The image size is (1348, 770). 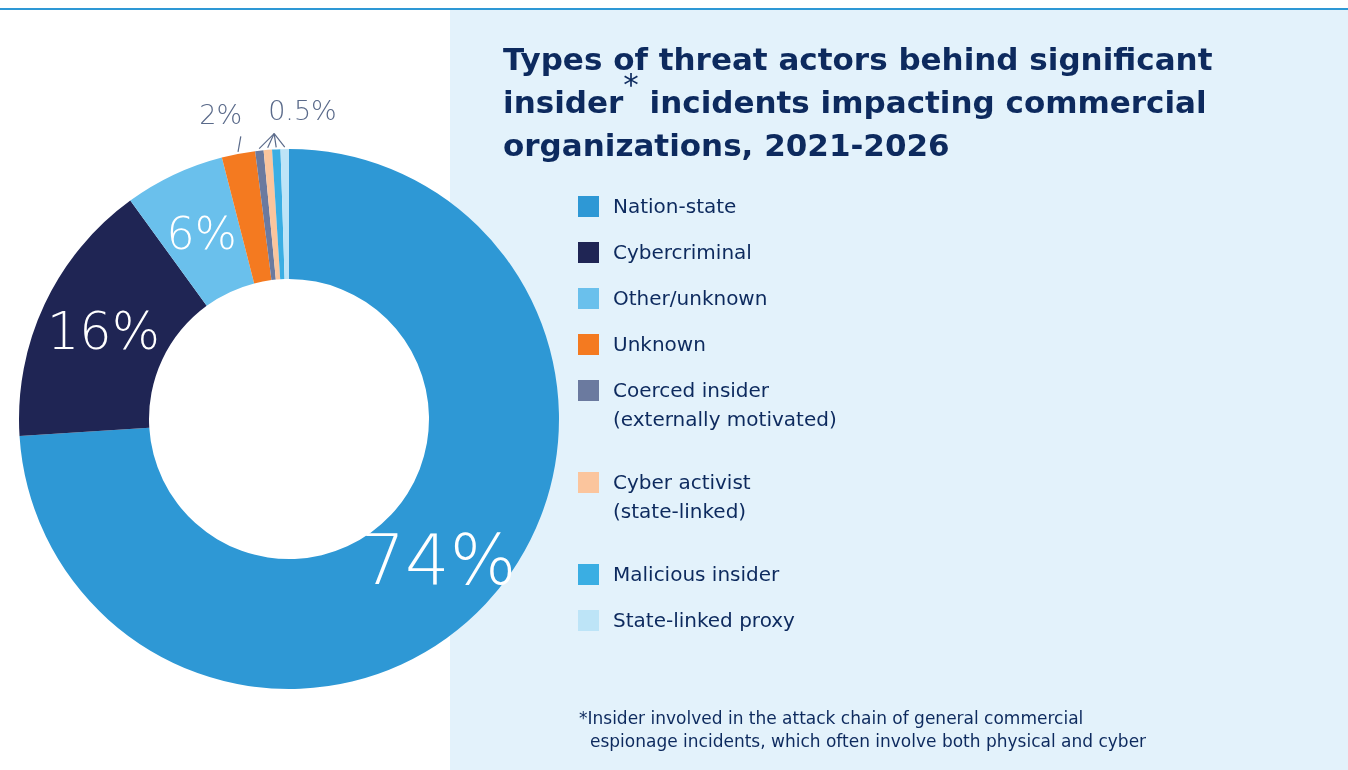 I want to click on data-label: 0.5%, so click(x=302, y=110).